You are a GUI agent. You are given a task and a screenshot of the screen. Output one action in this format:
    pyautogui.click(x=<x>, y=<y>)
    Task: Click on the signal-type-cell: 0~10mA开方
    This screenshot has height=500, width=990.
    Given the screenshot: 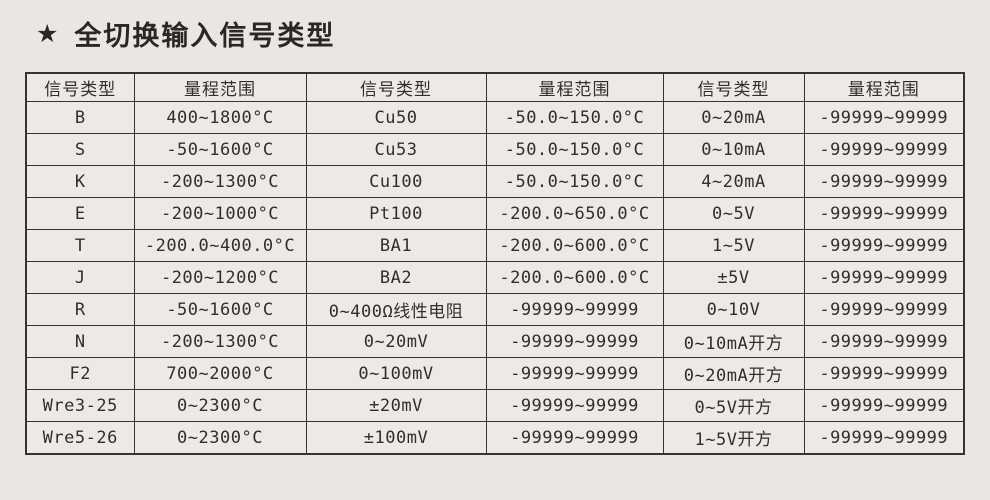 What is the action you would take?
    pyautogui.click(x=733, y=341)
    